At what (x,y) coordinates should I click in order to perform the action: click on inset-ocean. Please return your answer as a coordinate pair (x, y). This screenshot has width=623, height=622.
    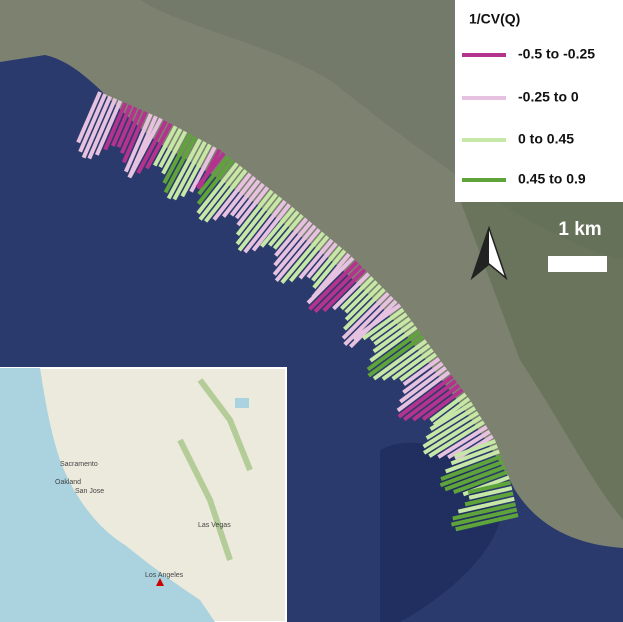
    Looking at the image, I should click on (107, 495).